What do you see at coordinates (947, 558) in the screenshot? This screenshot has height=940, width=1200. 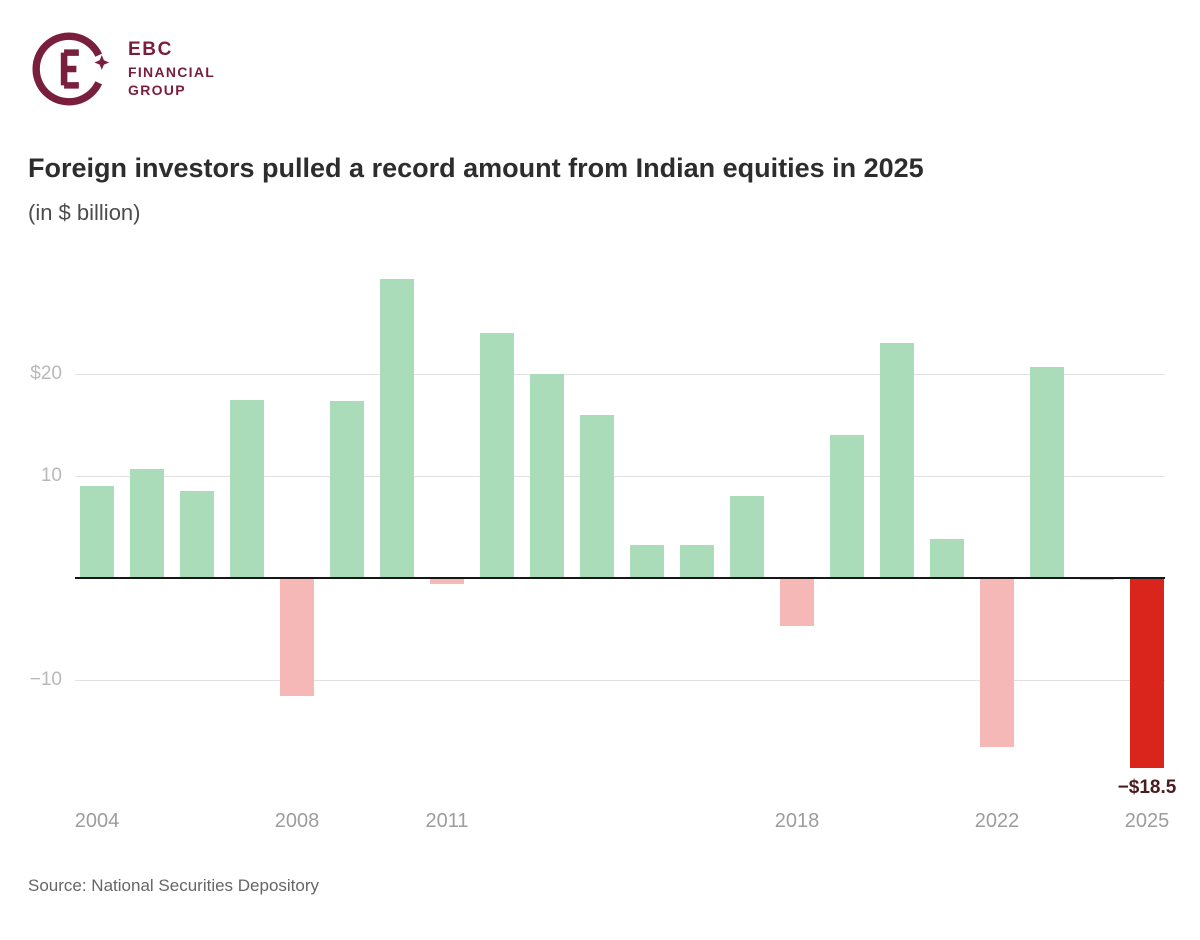 I see `bar-2021` at bounding box center [947, 558].